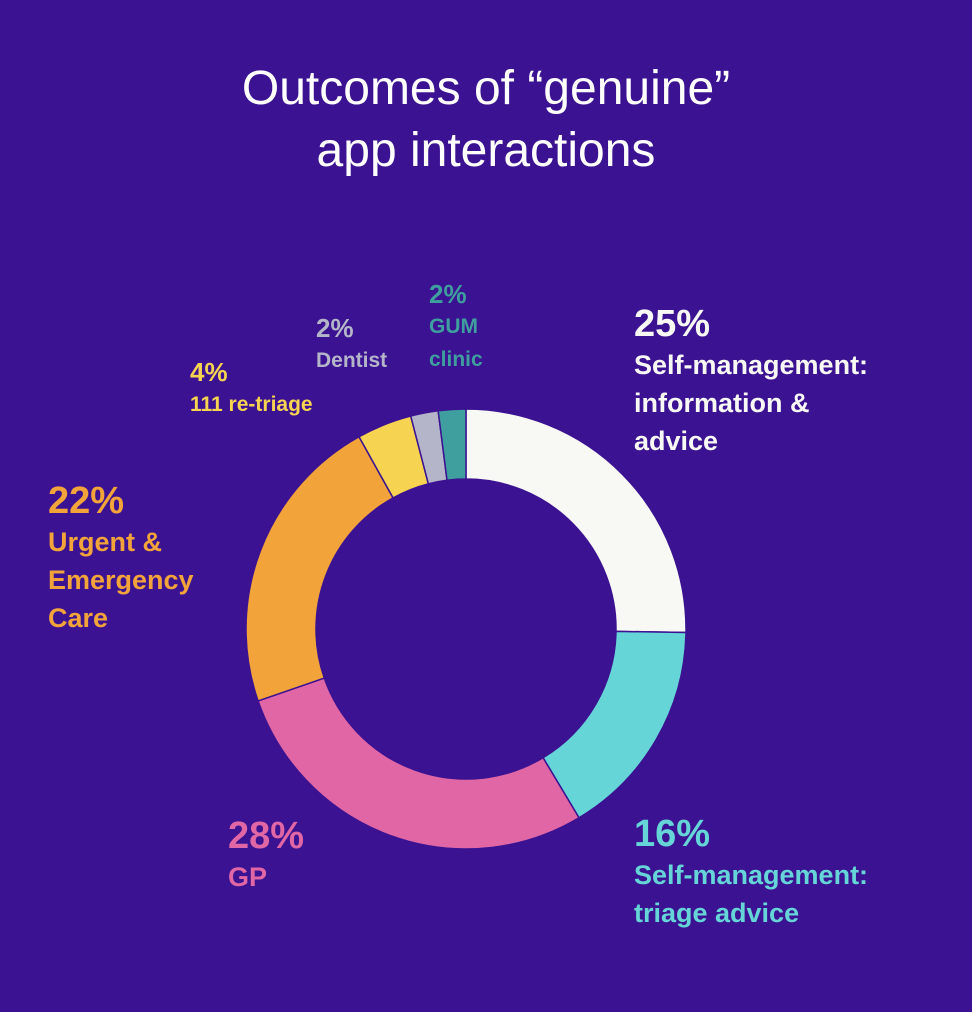  I want to click on label-name: 111 re-triage, so click(251, 404).